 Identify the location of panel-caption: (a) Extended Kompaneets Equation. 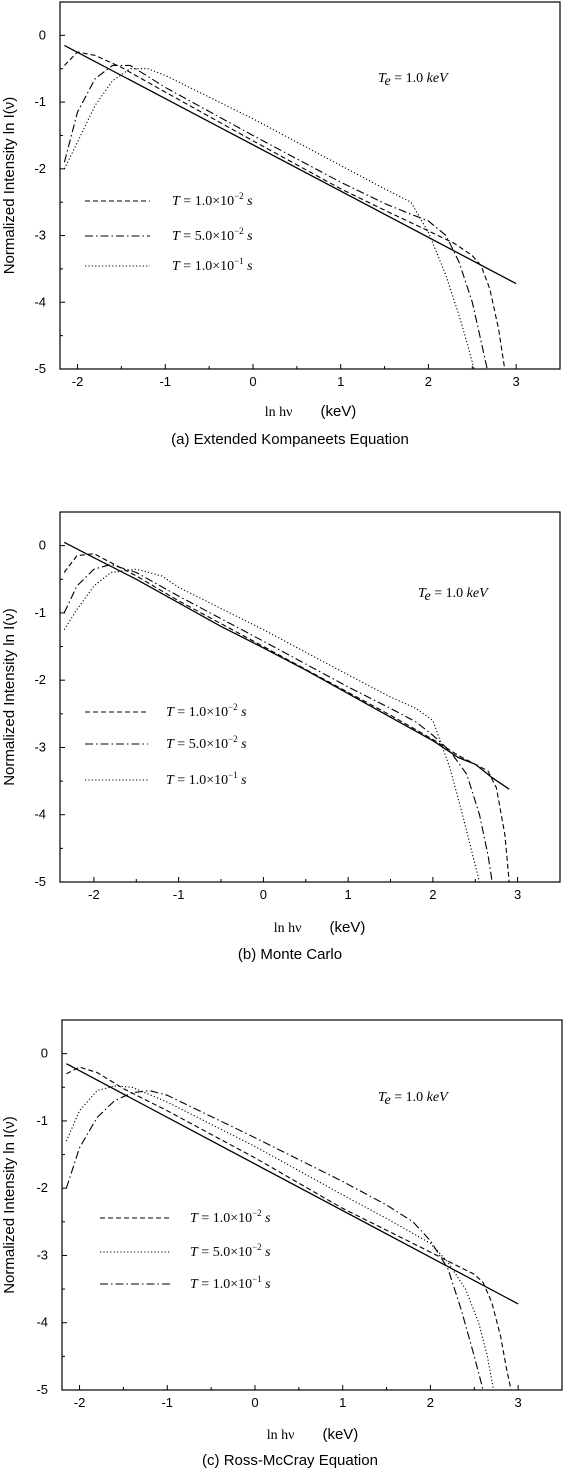
(290, 439).